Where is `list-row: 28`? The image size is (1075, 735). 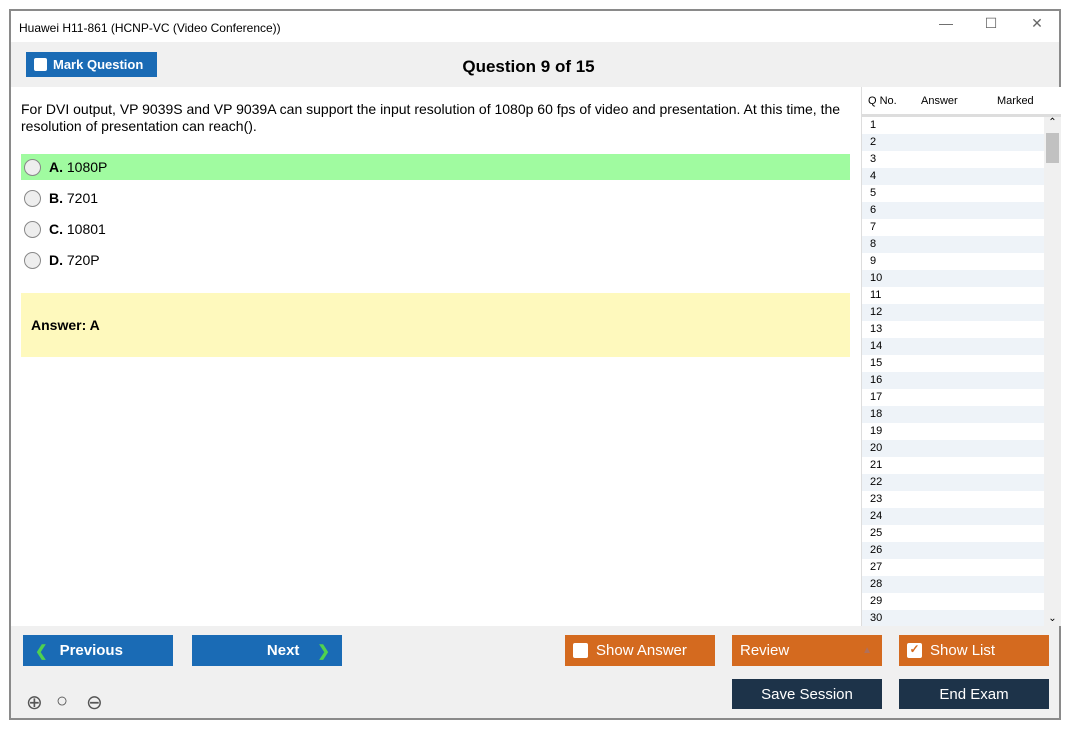
list-row: 28 is located at coordinates (953, 584).